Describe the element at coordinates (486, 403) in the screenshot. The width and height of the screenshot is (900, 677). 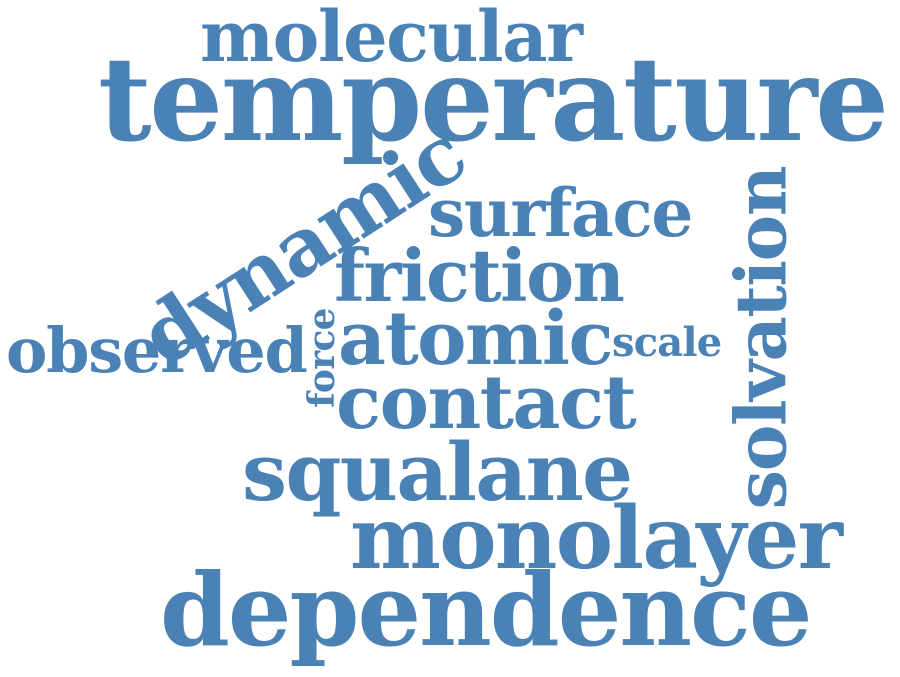
I see `word-contact: contact` at that location.